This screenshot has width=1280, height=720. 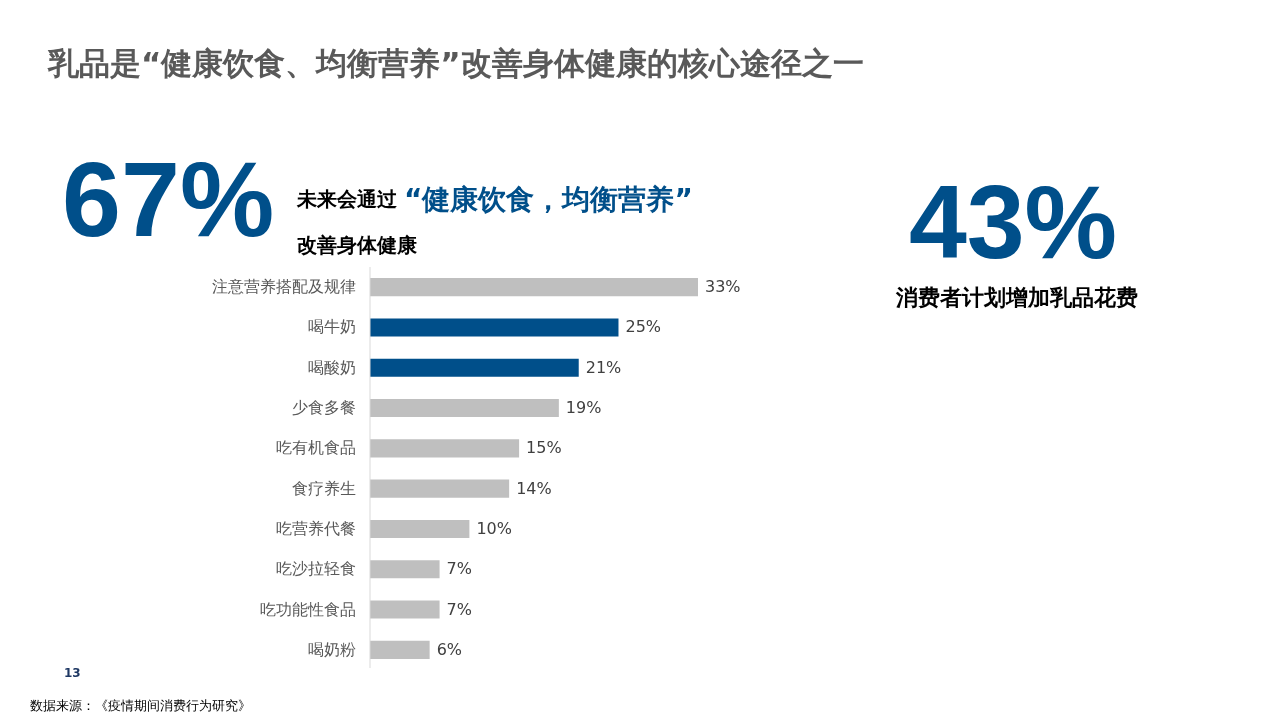 What do you see at coordinates (455, 63) in the screenshot?
I see `chart-title: 乳品是“健康饮食、均衡营养”改善身体健康的核心途径之一` at bounding box center [455, 63].